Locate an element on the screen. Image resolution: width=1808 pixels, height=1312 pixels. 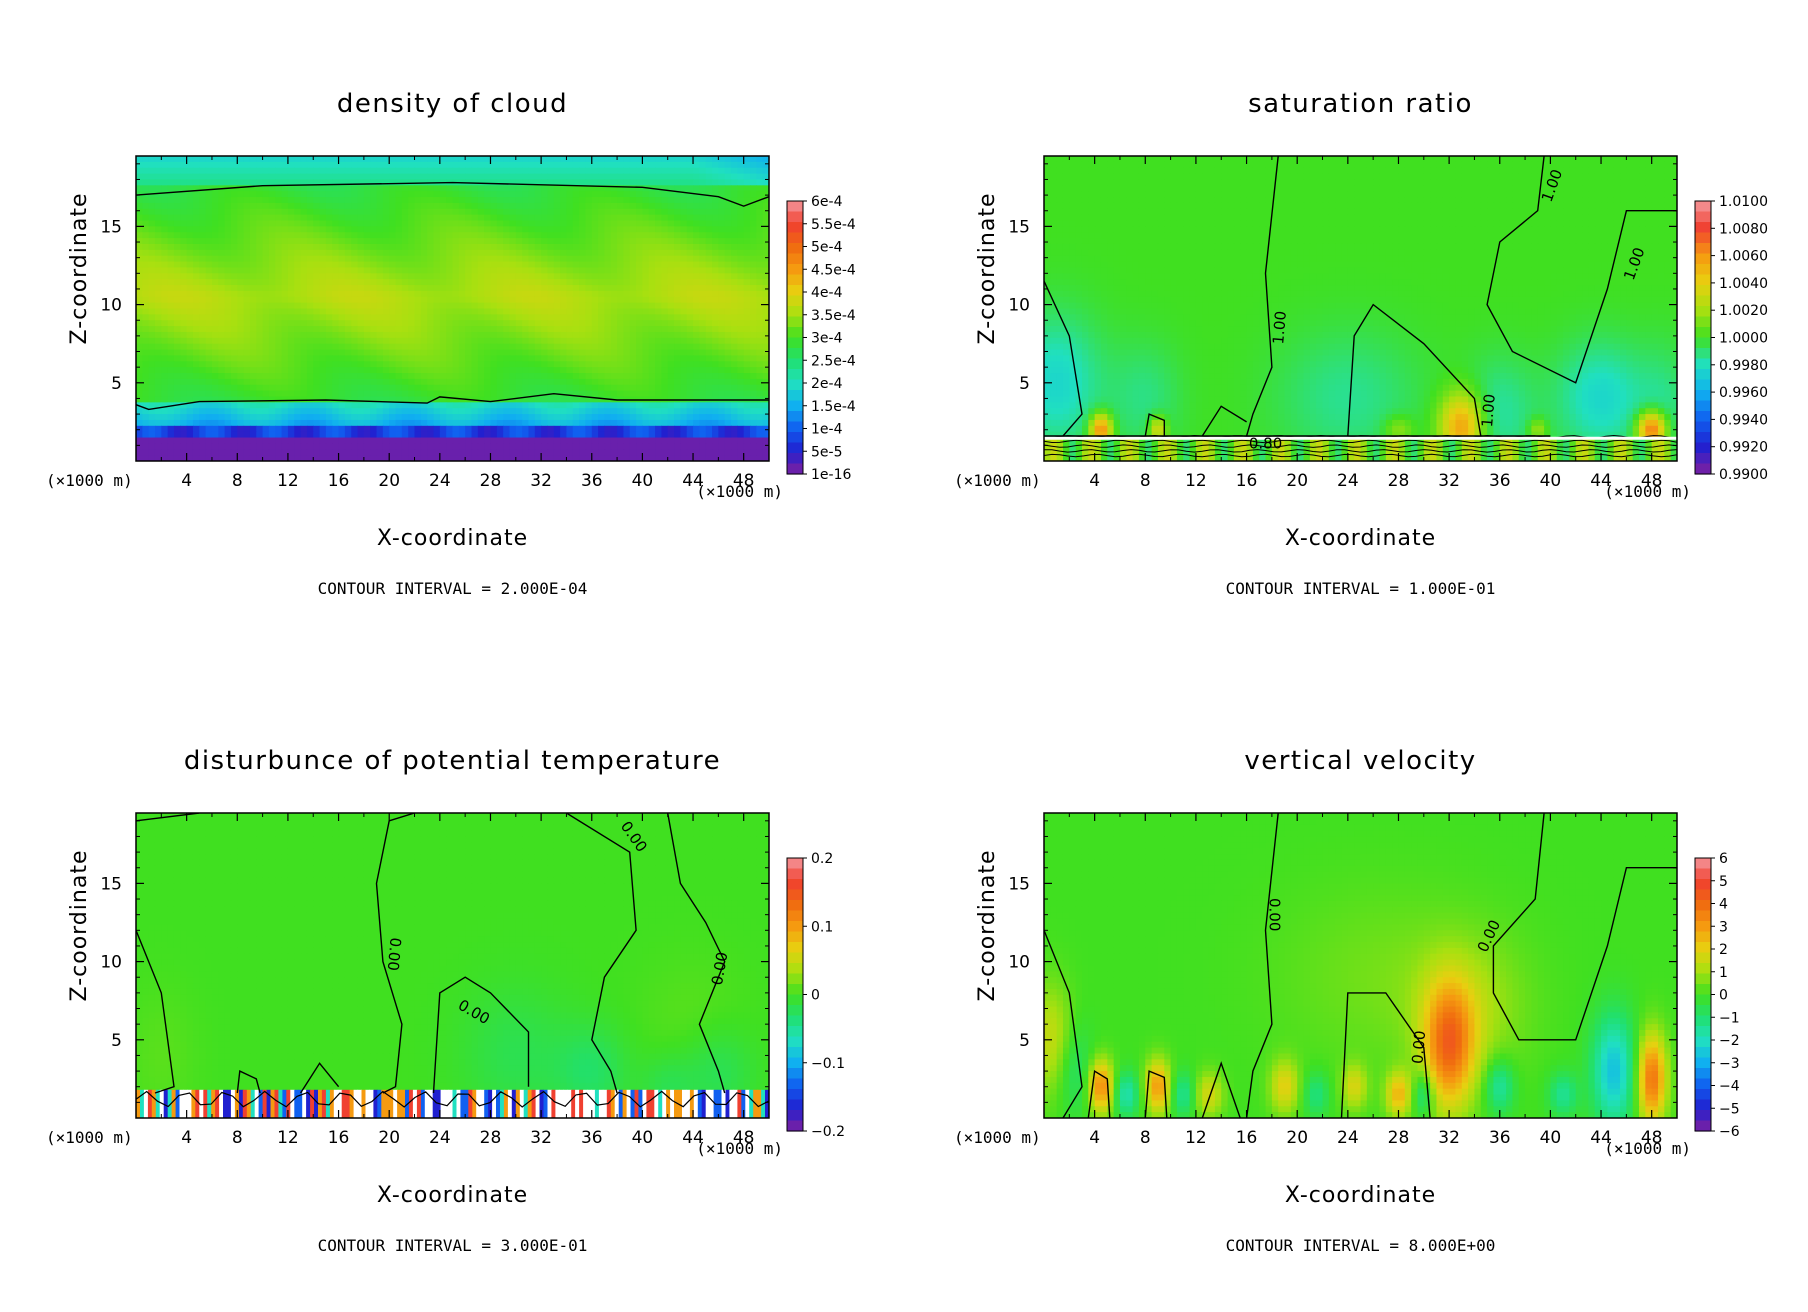
field-raster is located at coordinates (453, 309).